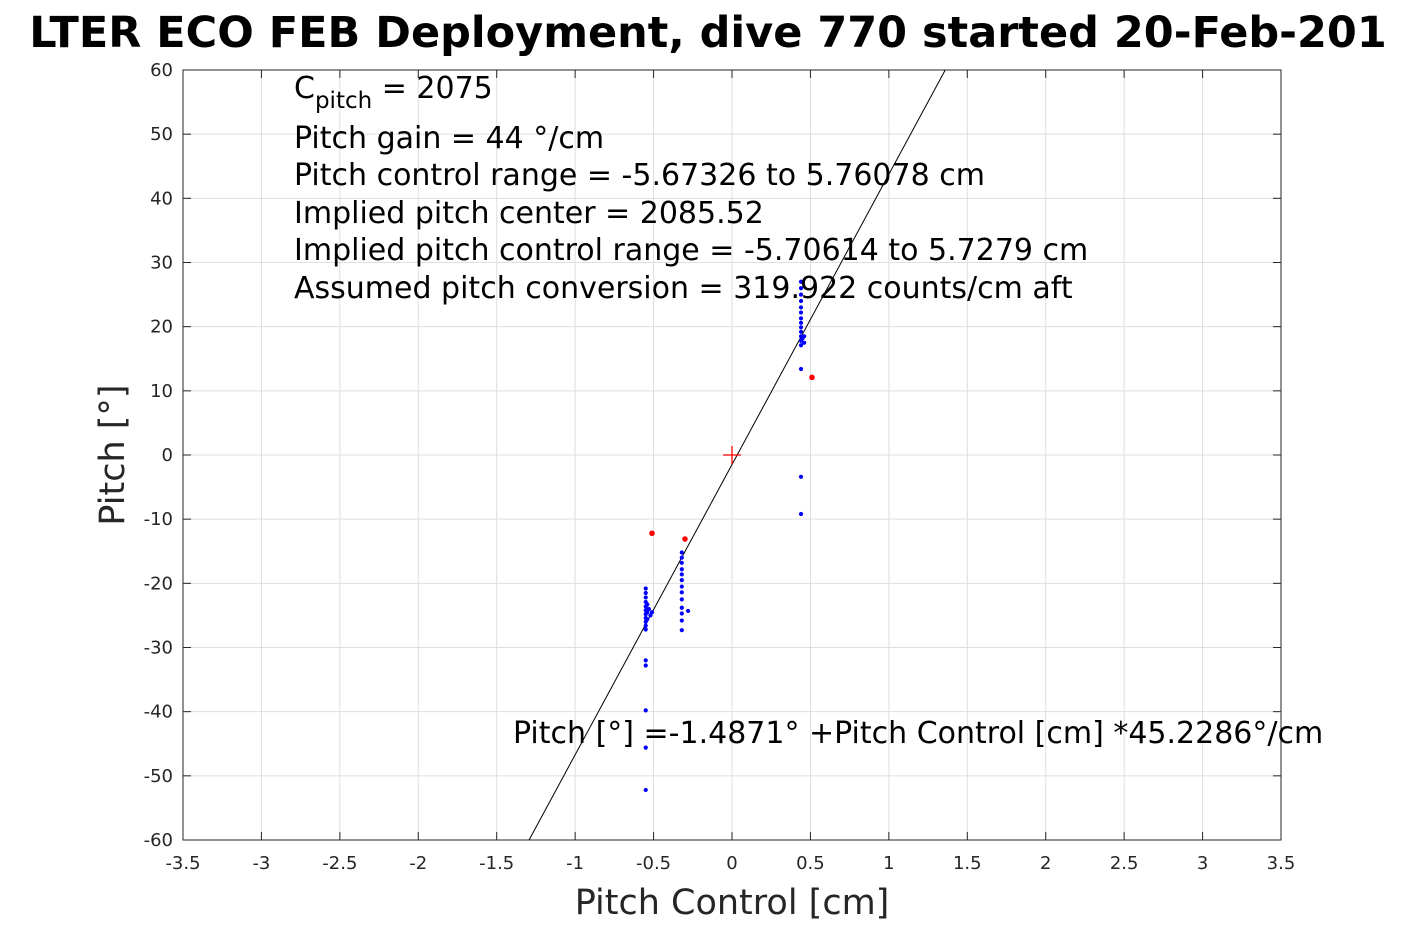 This screenshot has width=1417, height=945. Describe the element at coordinates (304, 88) in the screenshot. I see `c-pitch-main: C` at that location.